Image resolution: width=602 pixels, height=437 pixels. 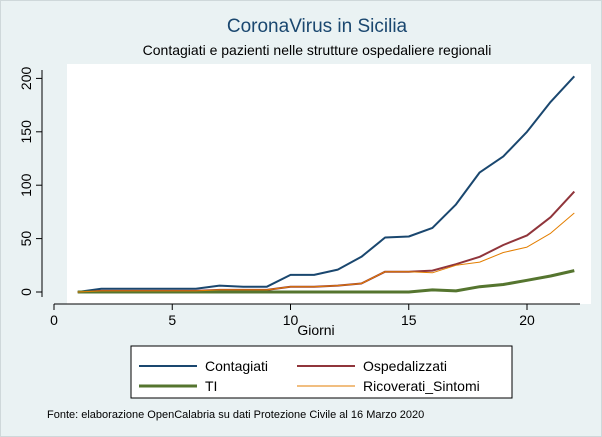 I want to click on legend-box, so click(x=321, y=372).